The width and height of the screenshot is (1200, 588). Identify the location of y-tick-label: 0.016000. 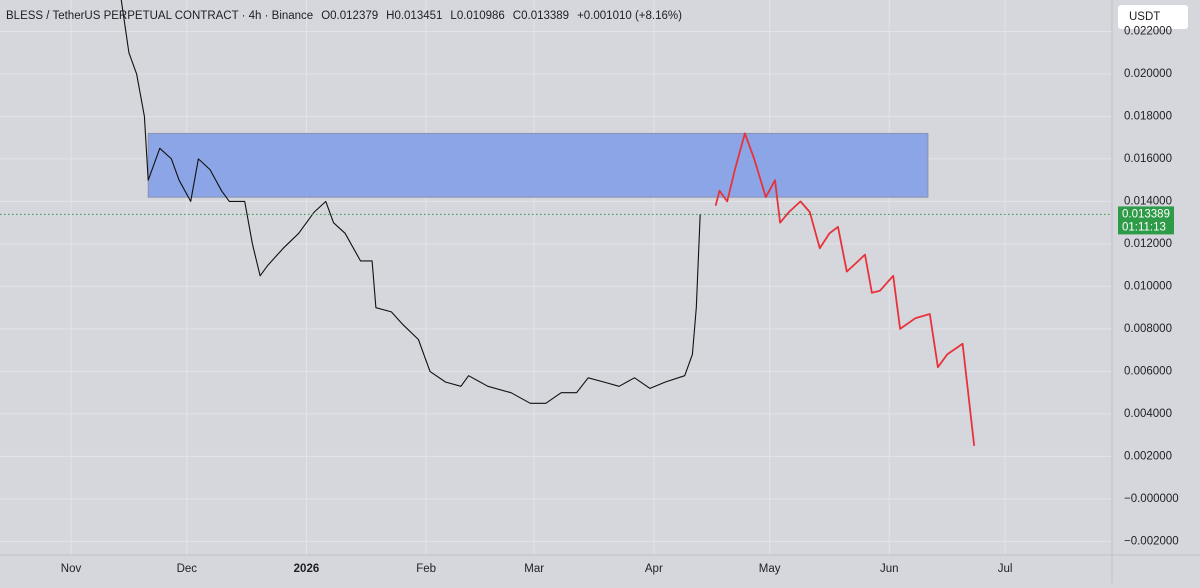
(1148, 159).